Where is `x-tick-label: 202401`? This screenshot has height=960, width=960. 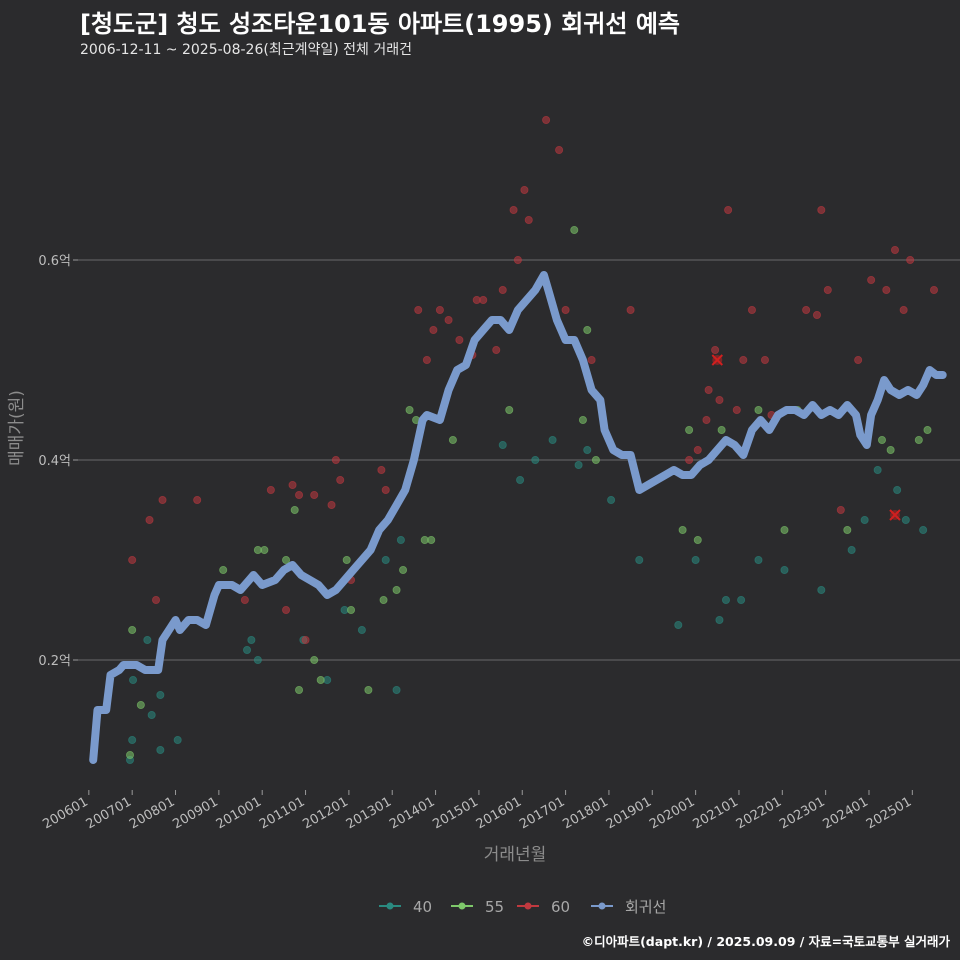
x-tick-label: 202401 is located at coordinates (845, 813).